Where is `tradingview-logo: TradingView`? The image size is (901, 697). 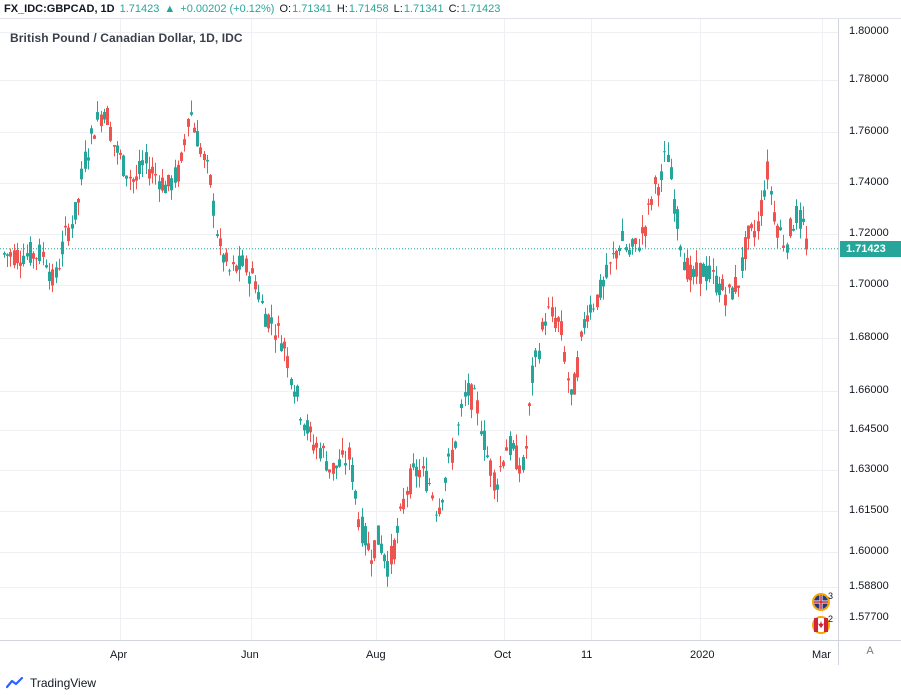
tradingview-logo: TradingView is located at coordinates (51, 683).